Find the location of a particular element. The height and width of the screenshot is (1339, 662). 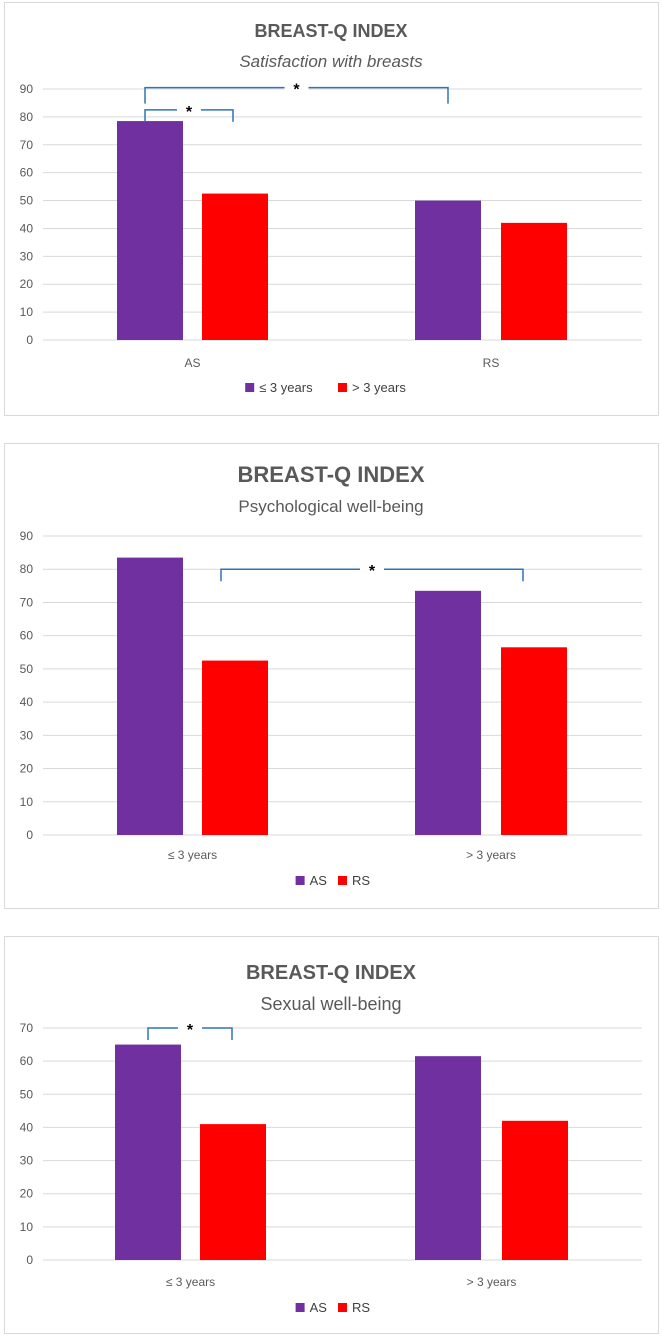

x-tick-label: RS is located at coordinates (491, 363).